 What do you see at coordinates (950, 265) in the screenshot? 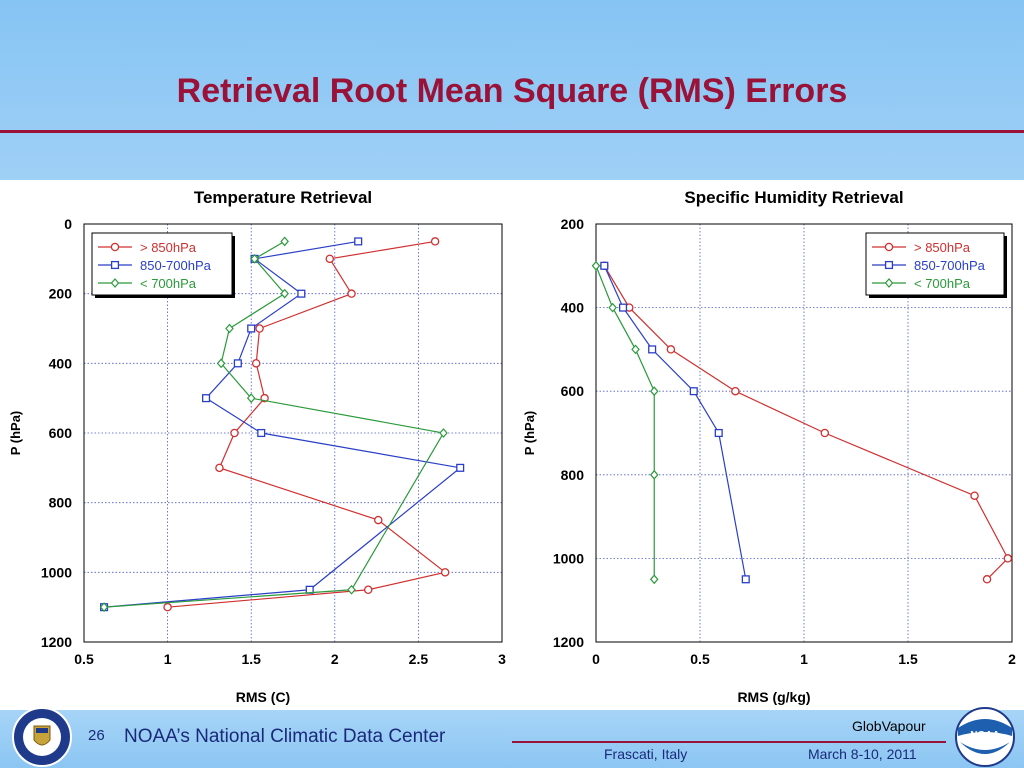
I see `legend-label: 850-700hPa` at bounding box center [950, 265].